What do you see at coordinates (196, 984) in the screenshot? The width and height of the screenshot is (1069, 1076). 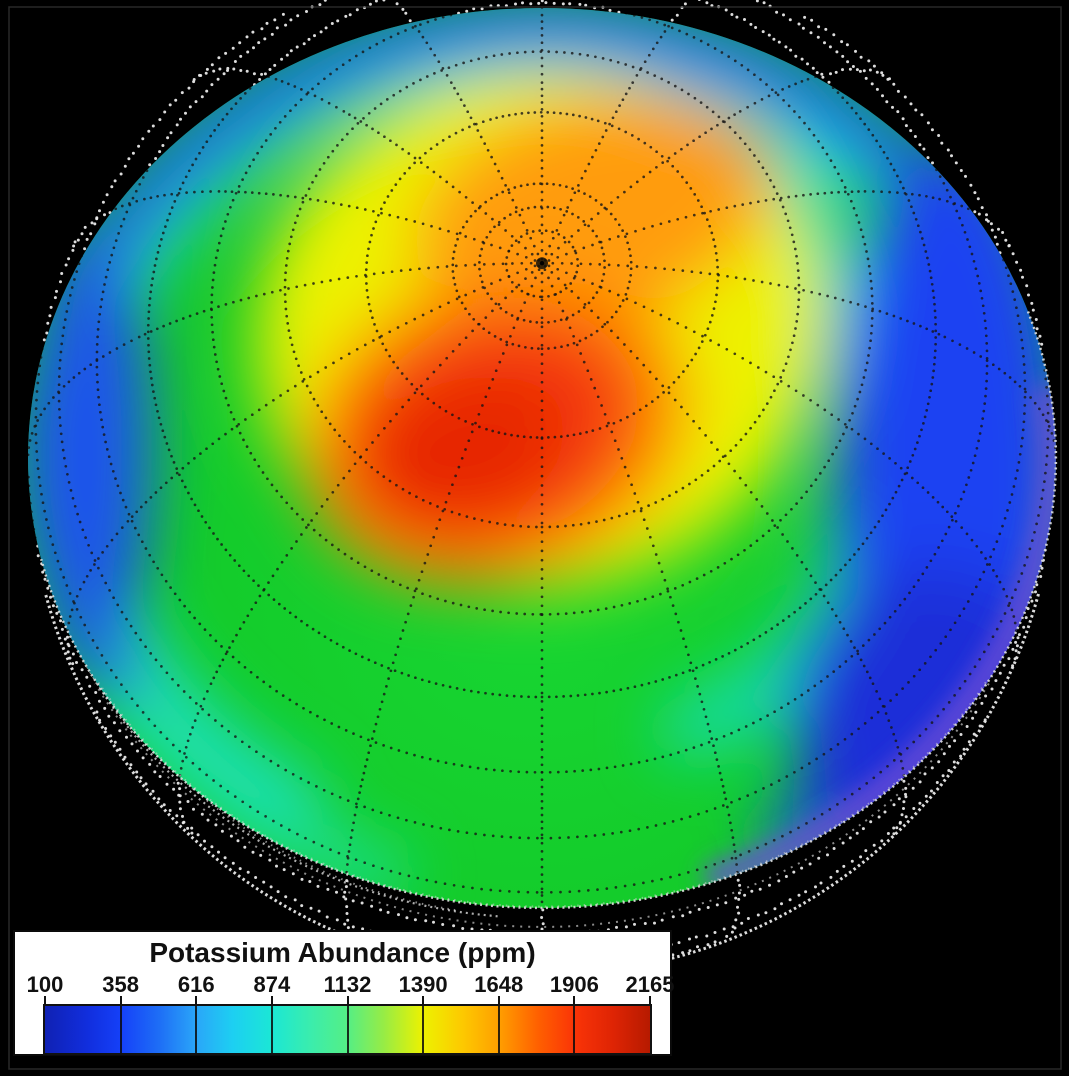 I see `colorbar-tick-label: 616` at bounding box center [196, 984].